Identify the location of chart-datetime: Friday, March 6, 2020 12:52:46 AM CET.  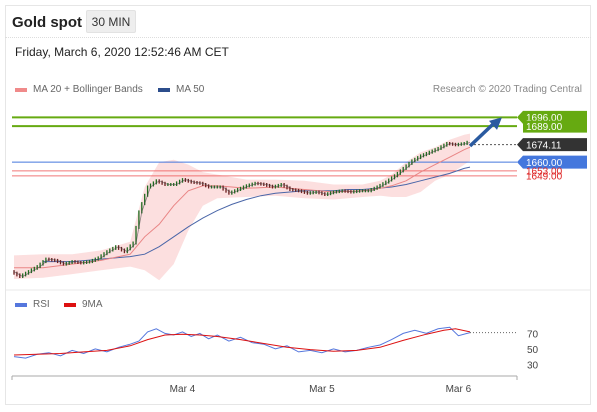
(122, 52).